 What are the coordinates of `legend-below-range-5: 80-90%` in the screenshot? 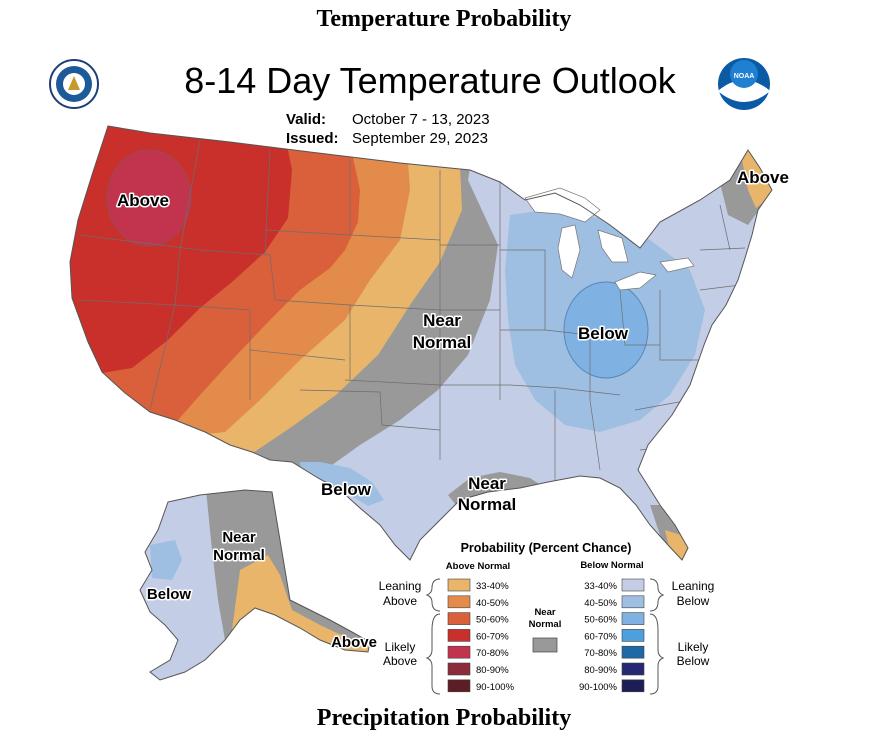 It's located at (600, 670).